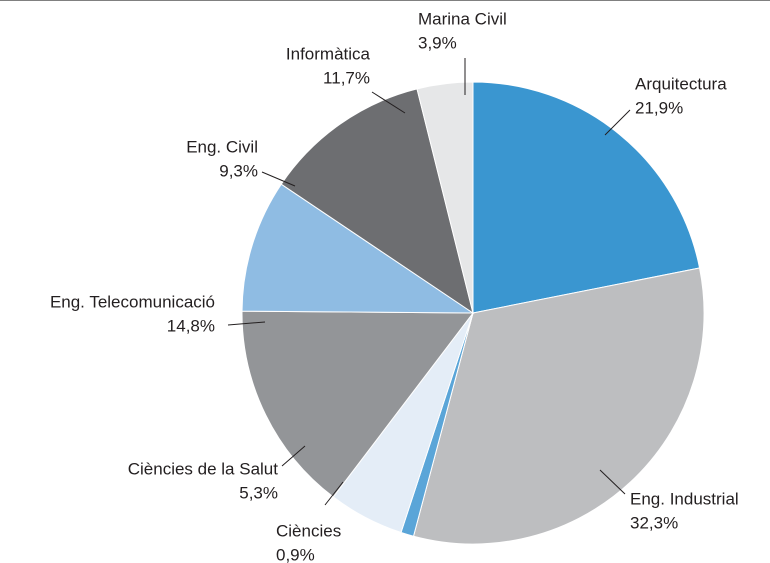 The width and height of the screenshot is (770, 563). Describe the element at coordinates (462, 18) in the screenshot. I see `slice-label: Marina Civil` at that location.